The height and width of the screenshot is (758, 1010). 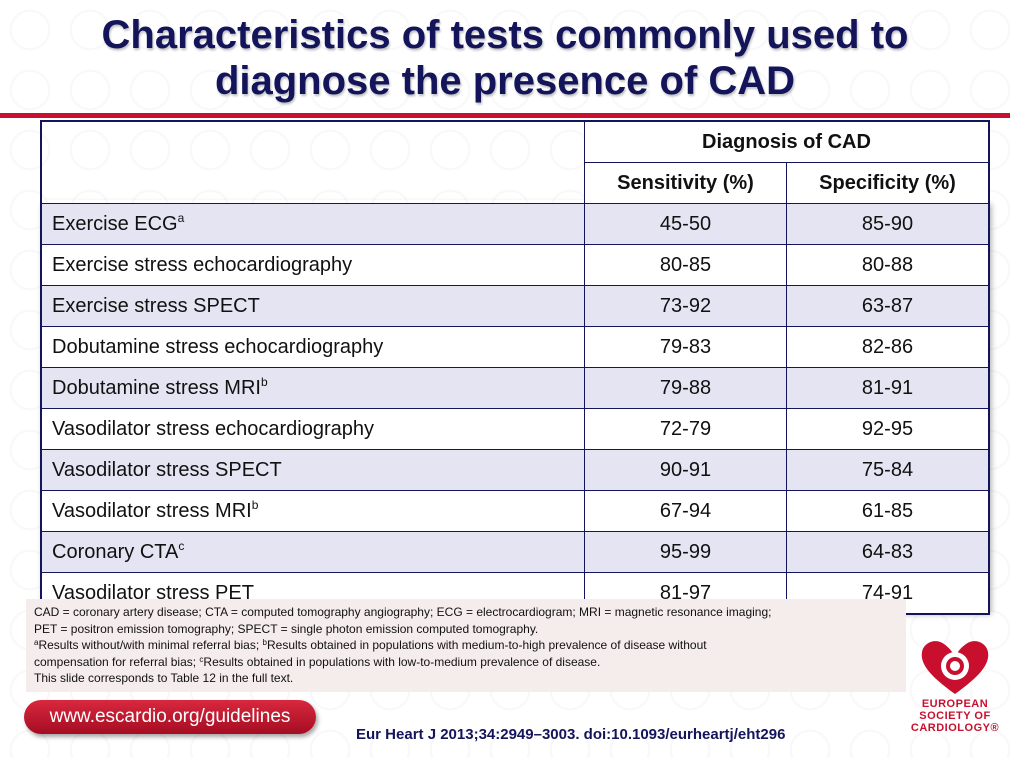 I want to click on test-name: Vasodilator stress echocardiography, so click(x=213, y=428).